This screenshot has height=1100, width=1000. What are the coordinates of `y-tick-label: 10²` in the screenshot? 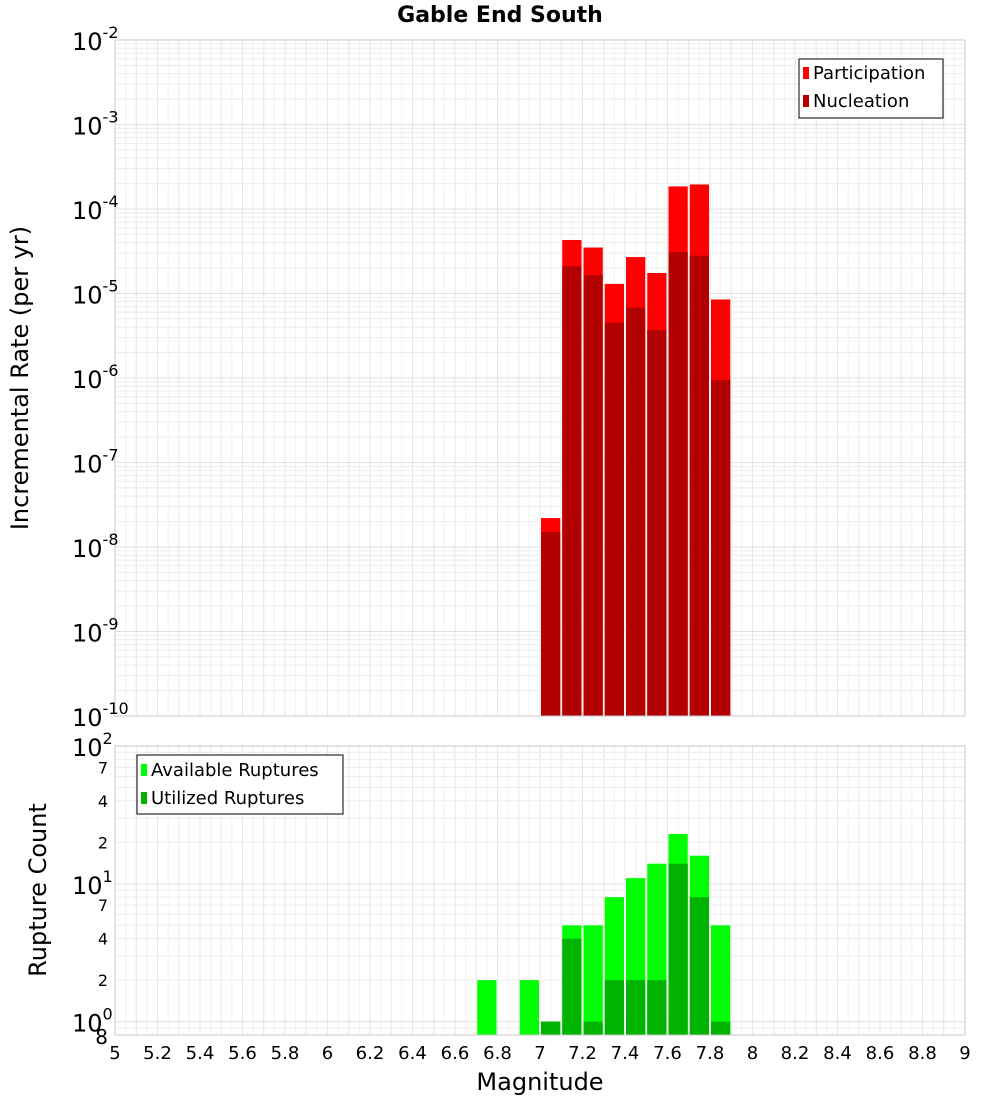 It's located at (92, 745).